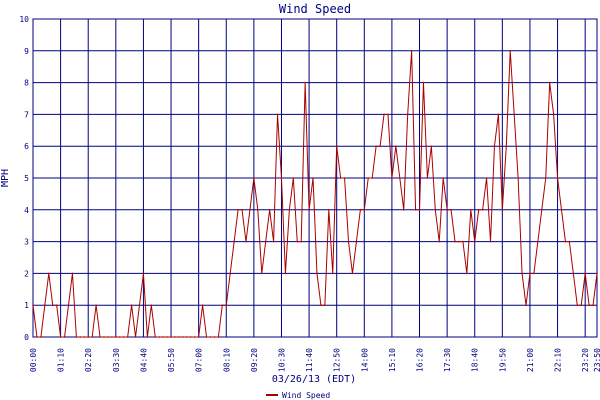  What do you see at coordinates (315, 9) in the screenshot?
I see `chart-title: Wind Speed` at bounding box center [315, 9].